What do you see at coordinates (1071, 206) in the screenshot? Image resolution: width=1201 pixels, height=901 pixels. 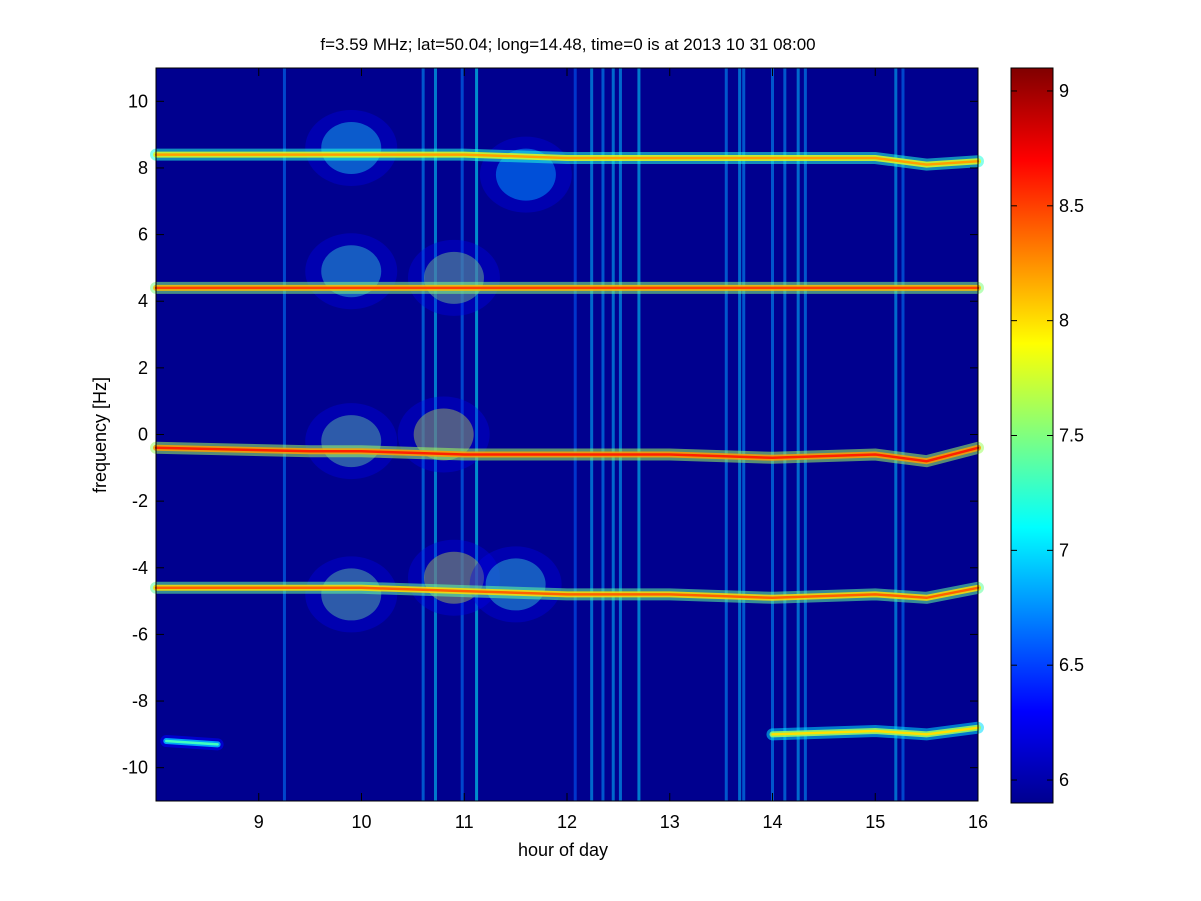 I see `colorbar-tick-label: 8.5` at bounding box center [1071, 206].